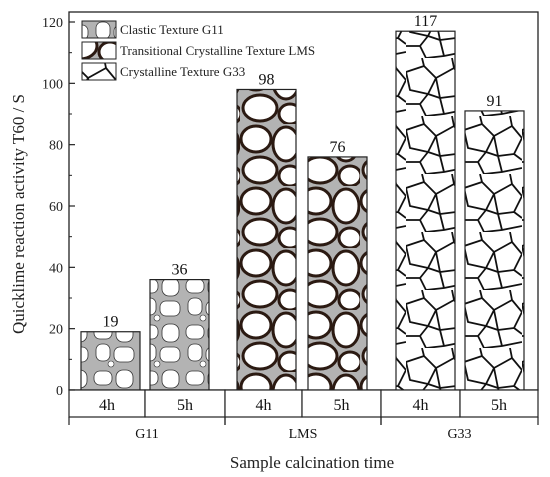  Describe the element at coordinates (56, 268) in the screenshot. I see `y-tick-label: 40` at that location.